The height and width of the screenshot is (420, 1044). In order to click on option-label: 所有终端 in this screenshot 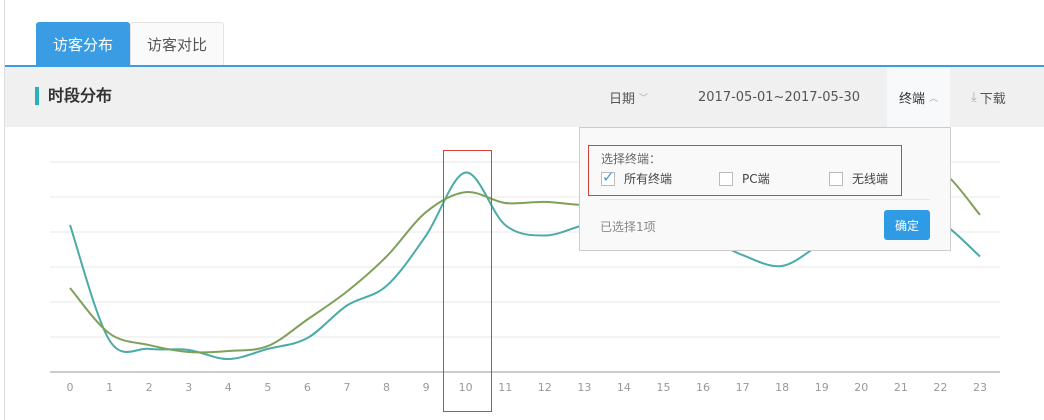, I will do `click(648, 179)`.